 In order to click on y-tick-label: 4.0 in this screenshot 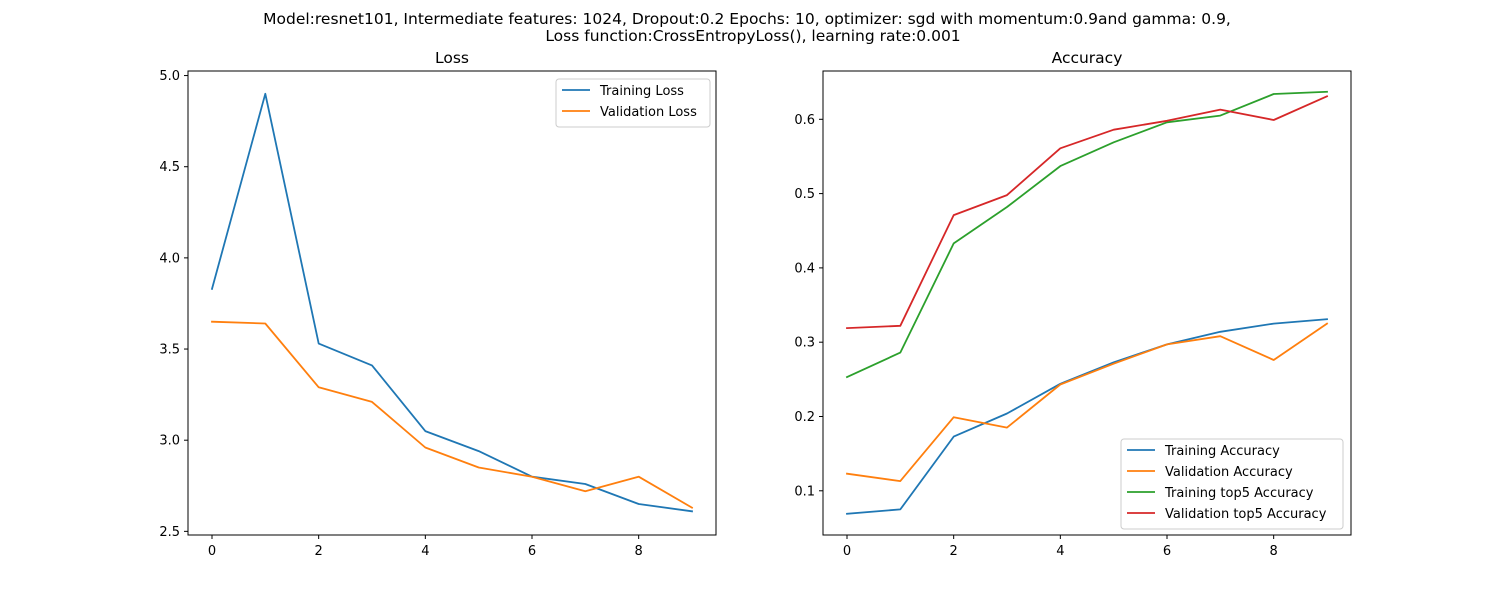, I will do `click(169, 258)`.